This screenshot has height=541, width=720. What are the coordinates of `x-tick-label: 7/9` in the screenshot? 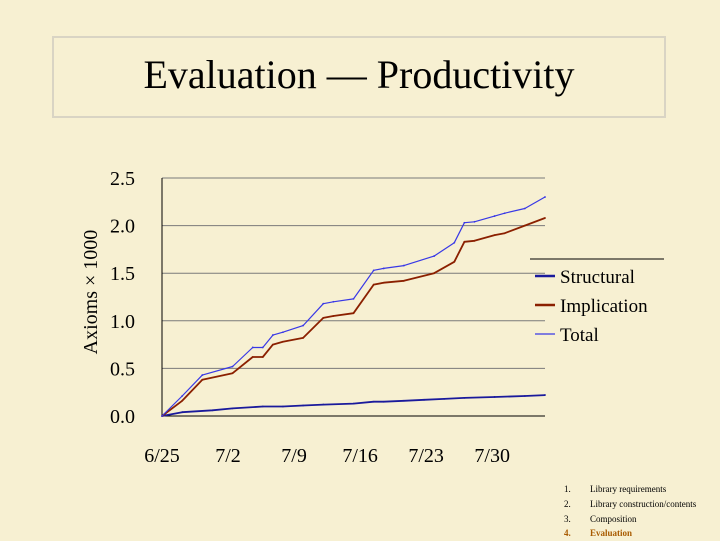 It's located at (294, 456).